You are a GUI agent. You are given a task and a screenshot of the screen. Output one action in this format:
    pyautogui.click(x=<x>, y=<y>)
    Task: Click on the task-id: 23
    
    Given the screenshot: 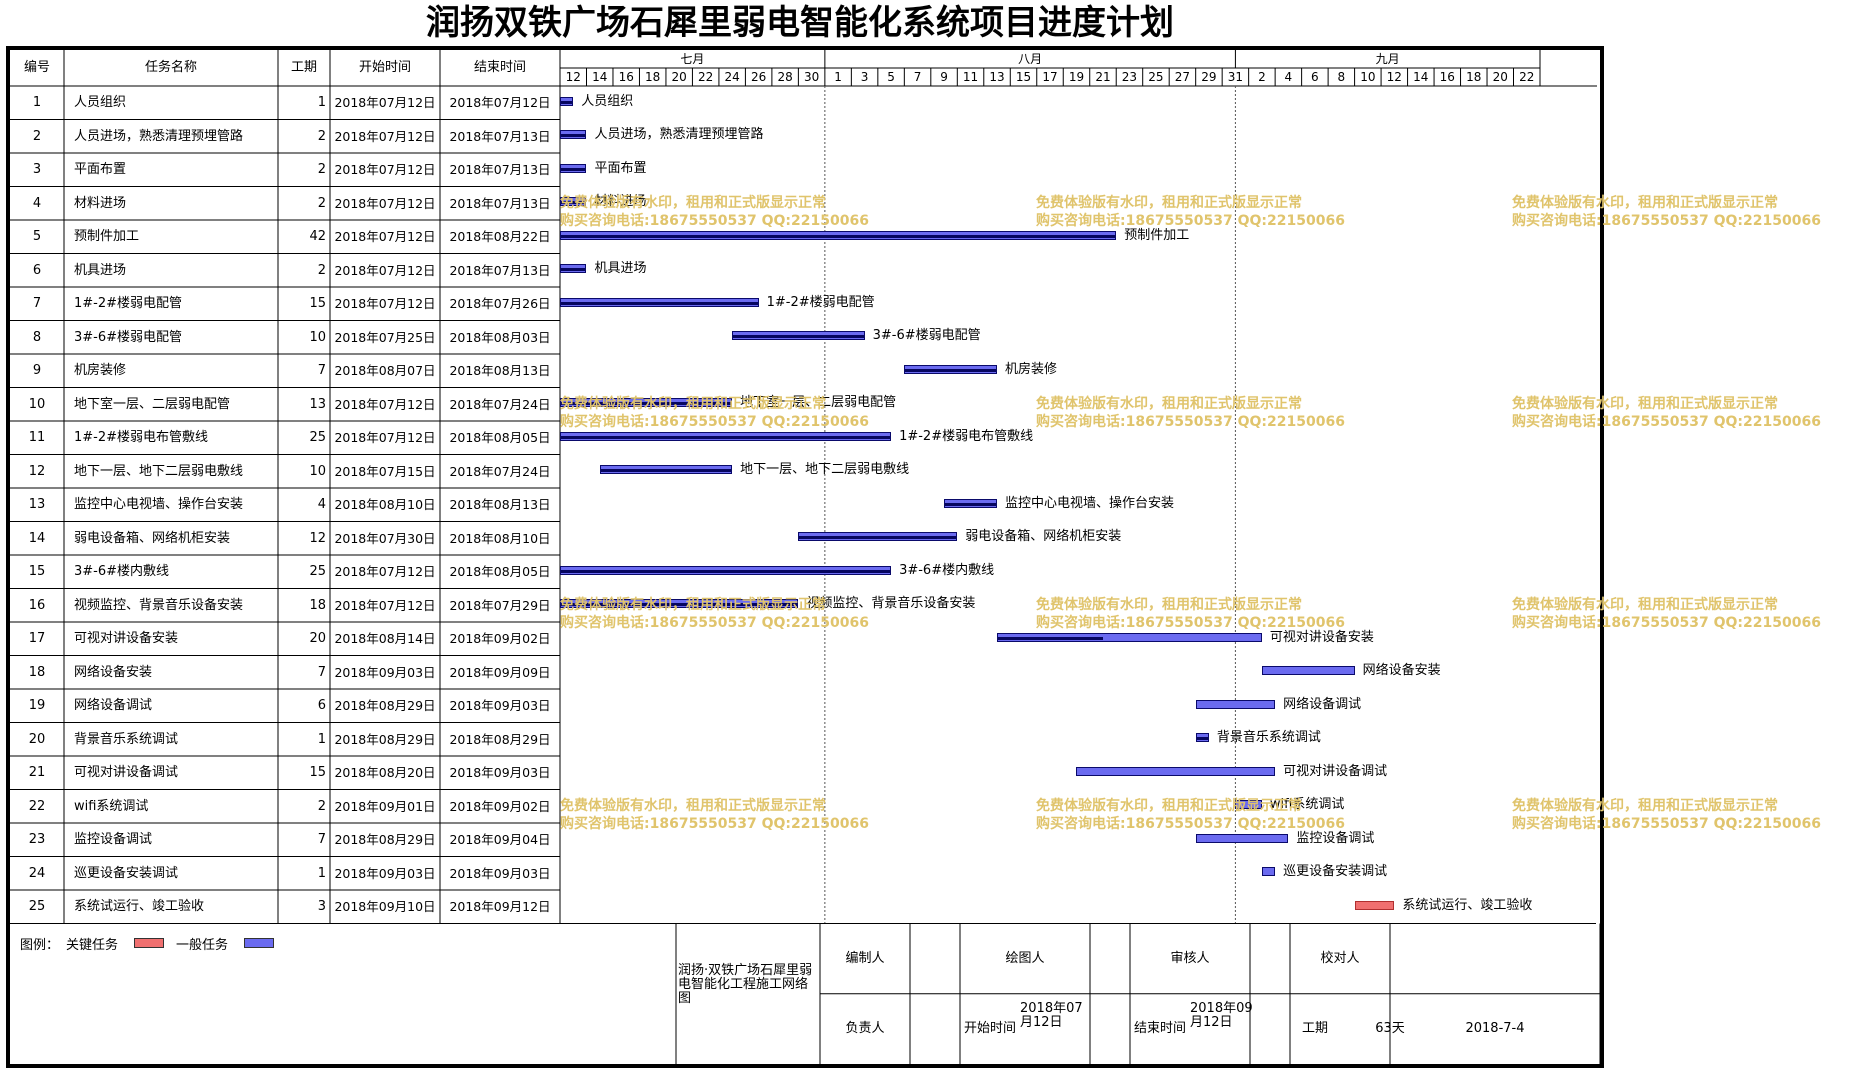 What is the action you would take?
    pyautogui.click(x=37, y=839)
    